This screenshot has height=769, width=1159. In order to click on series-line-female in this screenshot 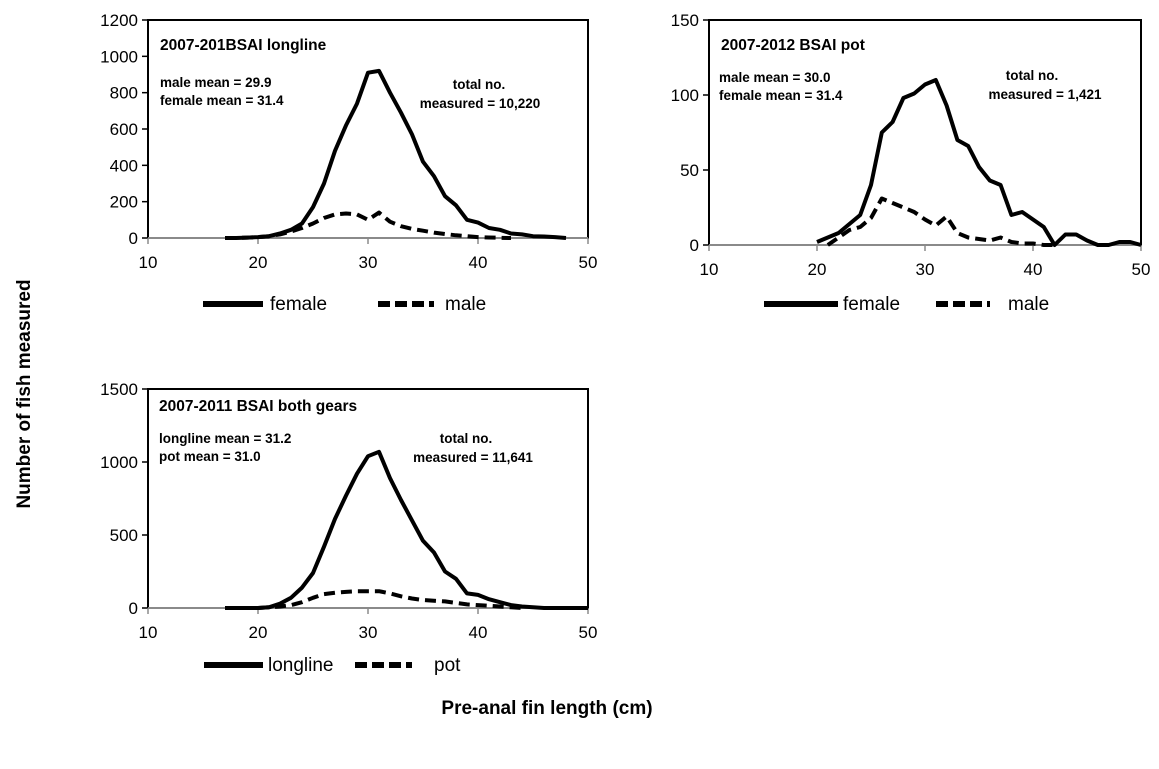, I will do `click(979, 162)`.